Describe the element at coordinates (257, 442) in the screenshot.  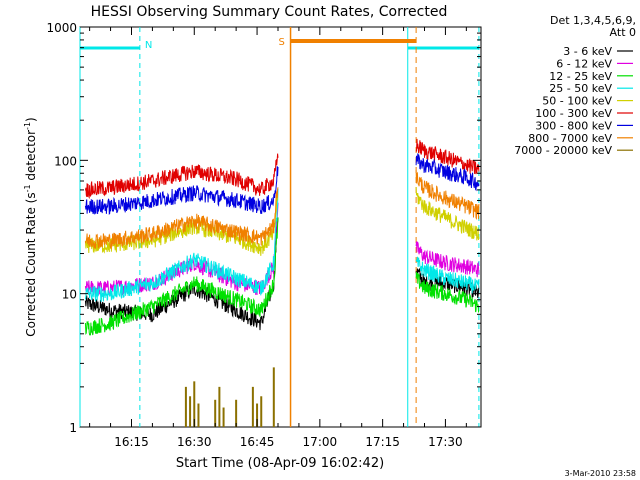
I see `x-tick-label: 16:45` at that location.